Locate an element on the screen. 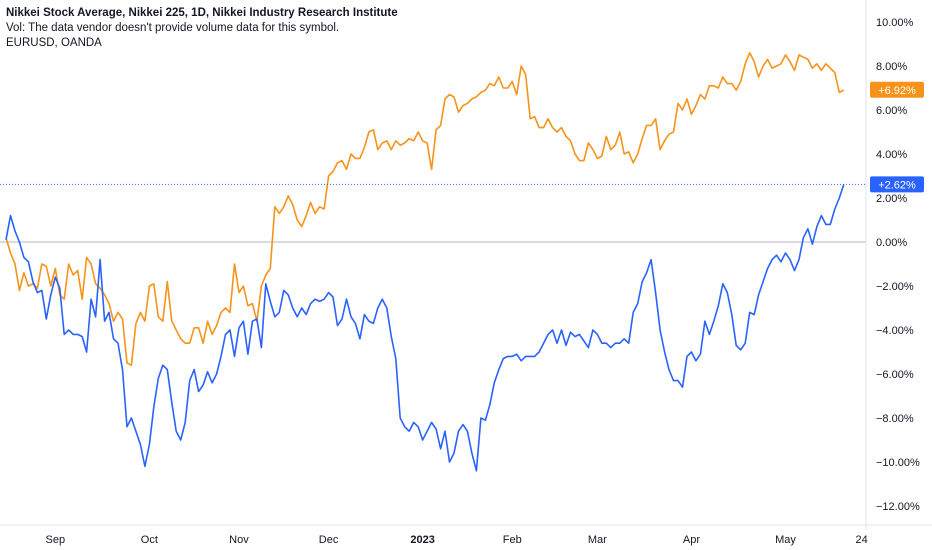 This screenshot has width=932, height=550. x-tick-label: Nov is located at coordinates (239, 540).